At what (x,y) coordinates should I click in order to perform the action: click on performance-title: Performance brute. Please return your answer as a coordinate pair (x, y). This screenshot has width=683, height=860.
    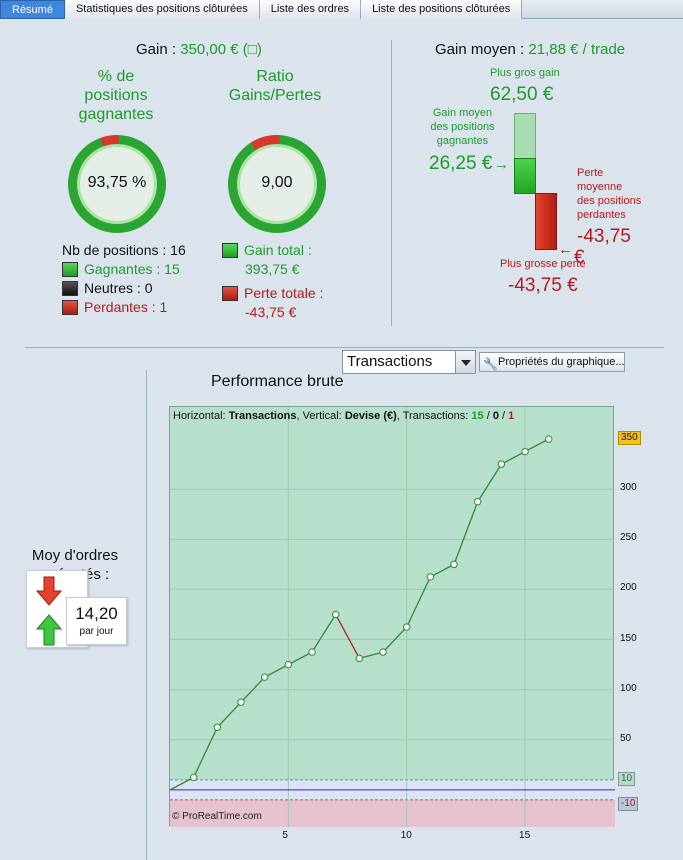
    Looking at the image, I should click on (277, 381).